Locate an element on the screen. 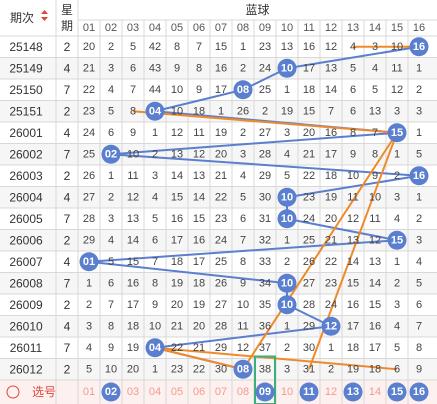 The width and height of the screenshot is (437, 404). miss-count: 21 is located at coordinates (221, 176).